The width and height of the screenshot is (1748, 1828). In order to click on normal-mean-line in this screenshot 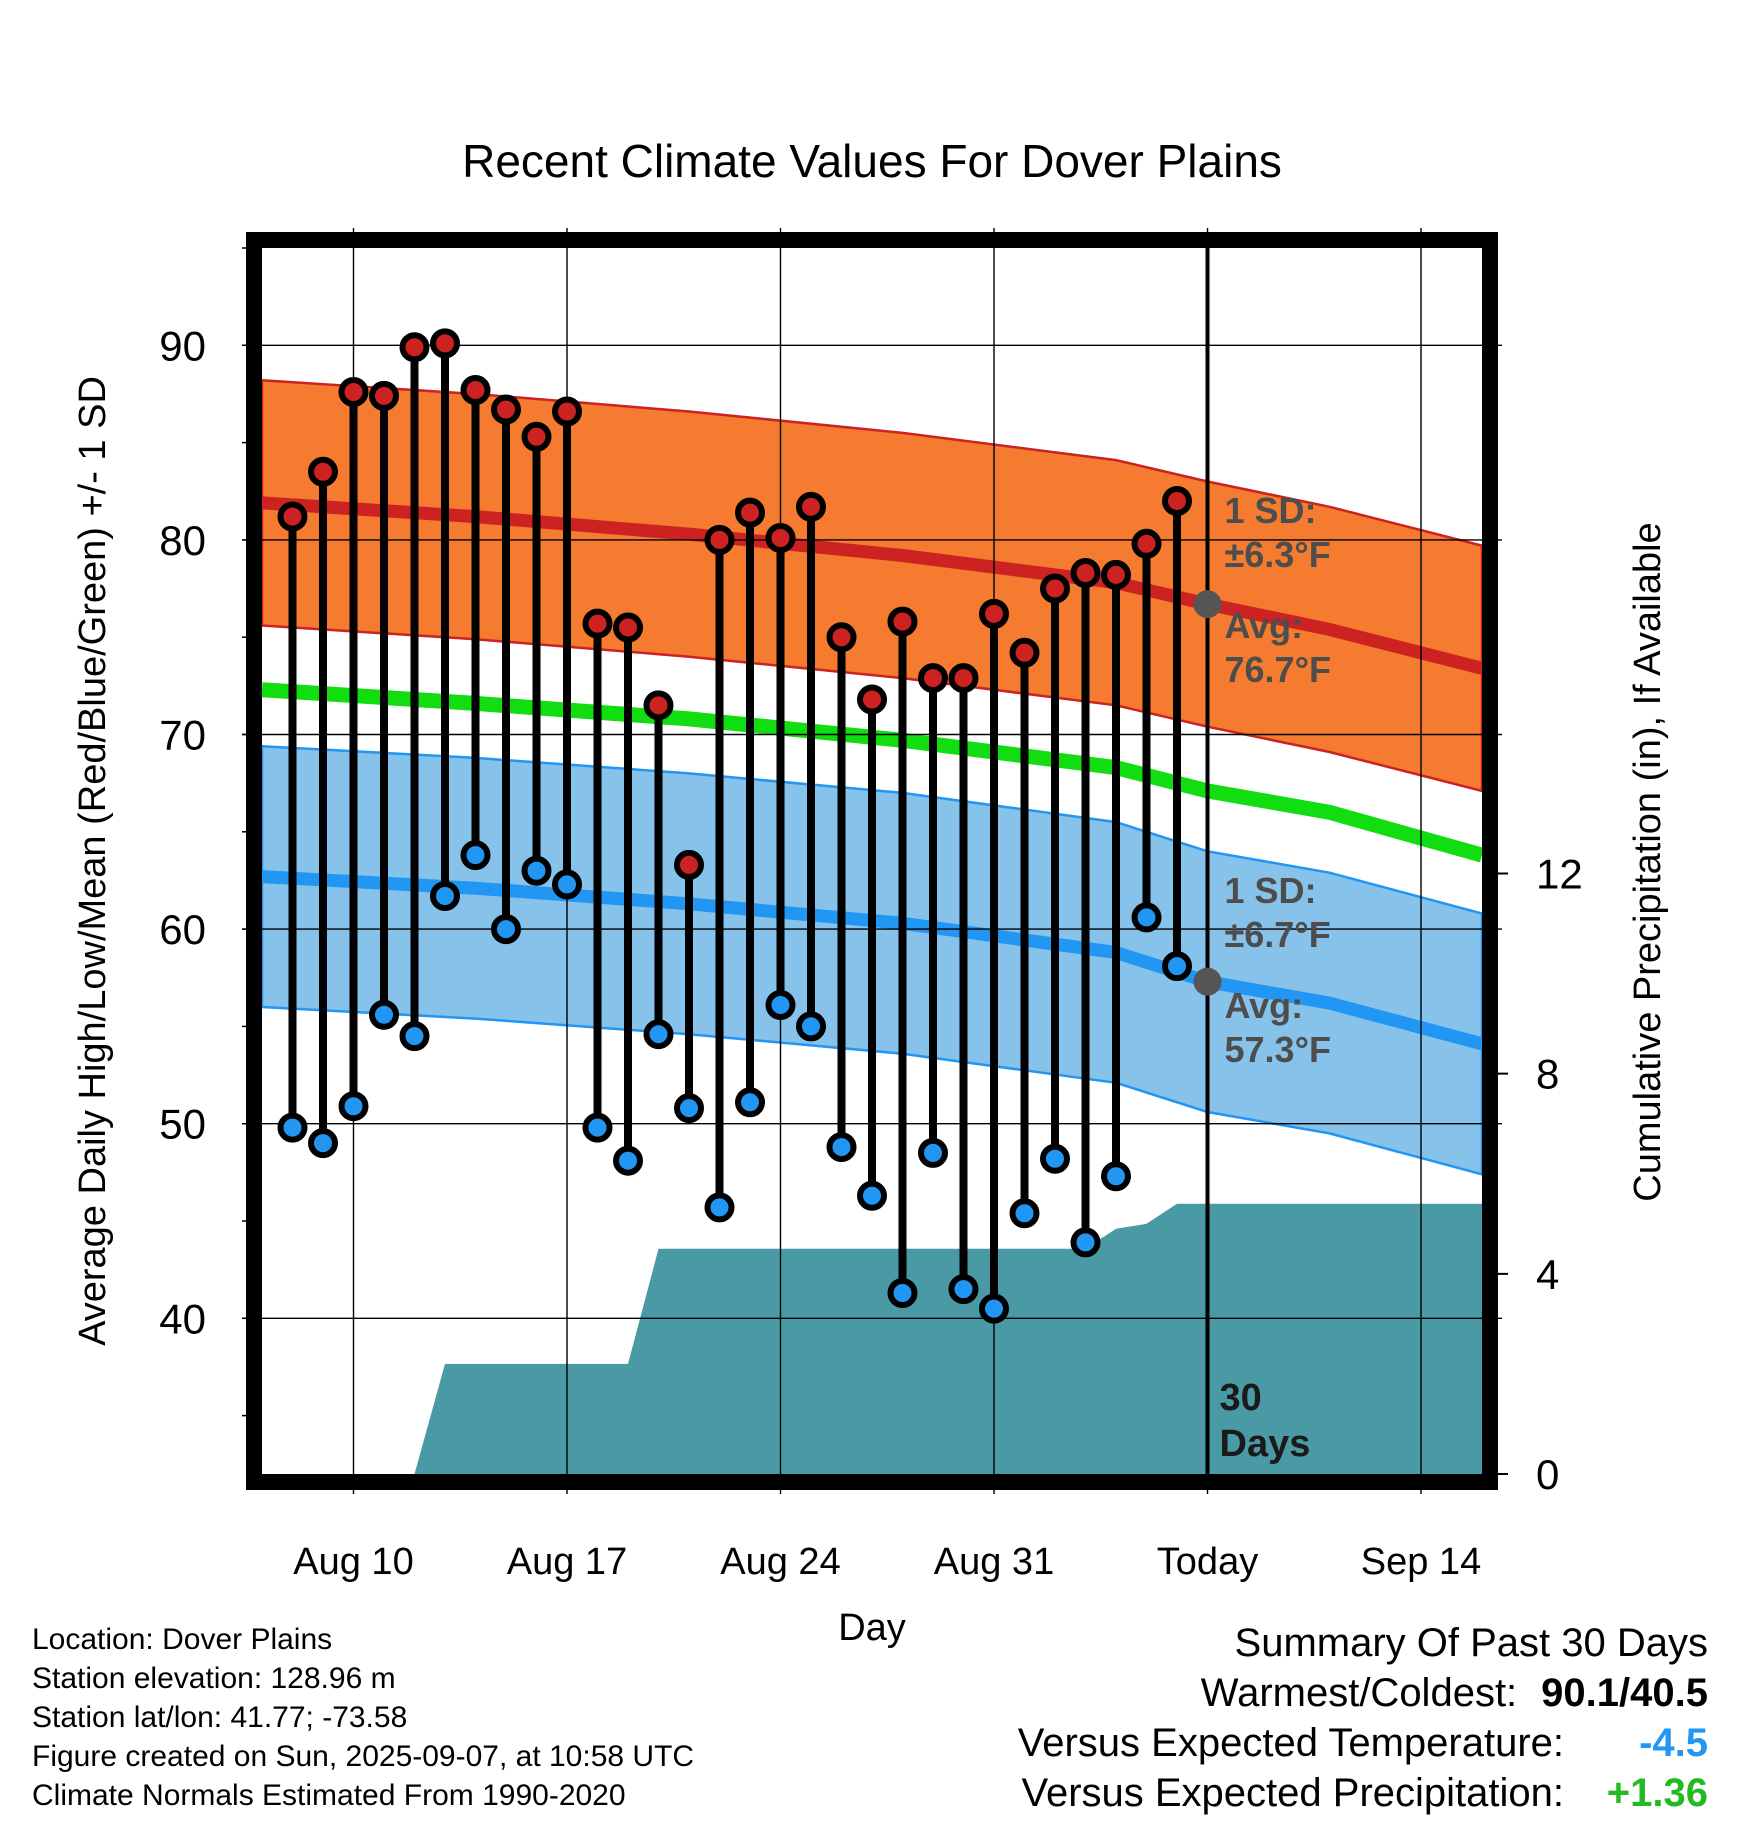, I will do `click(872, 772)`.